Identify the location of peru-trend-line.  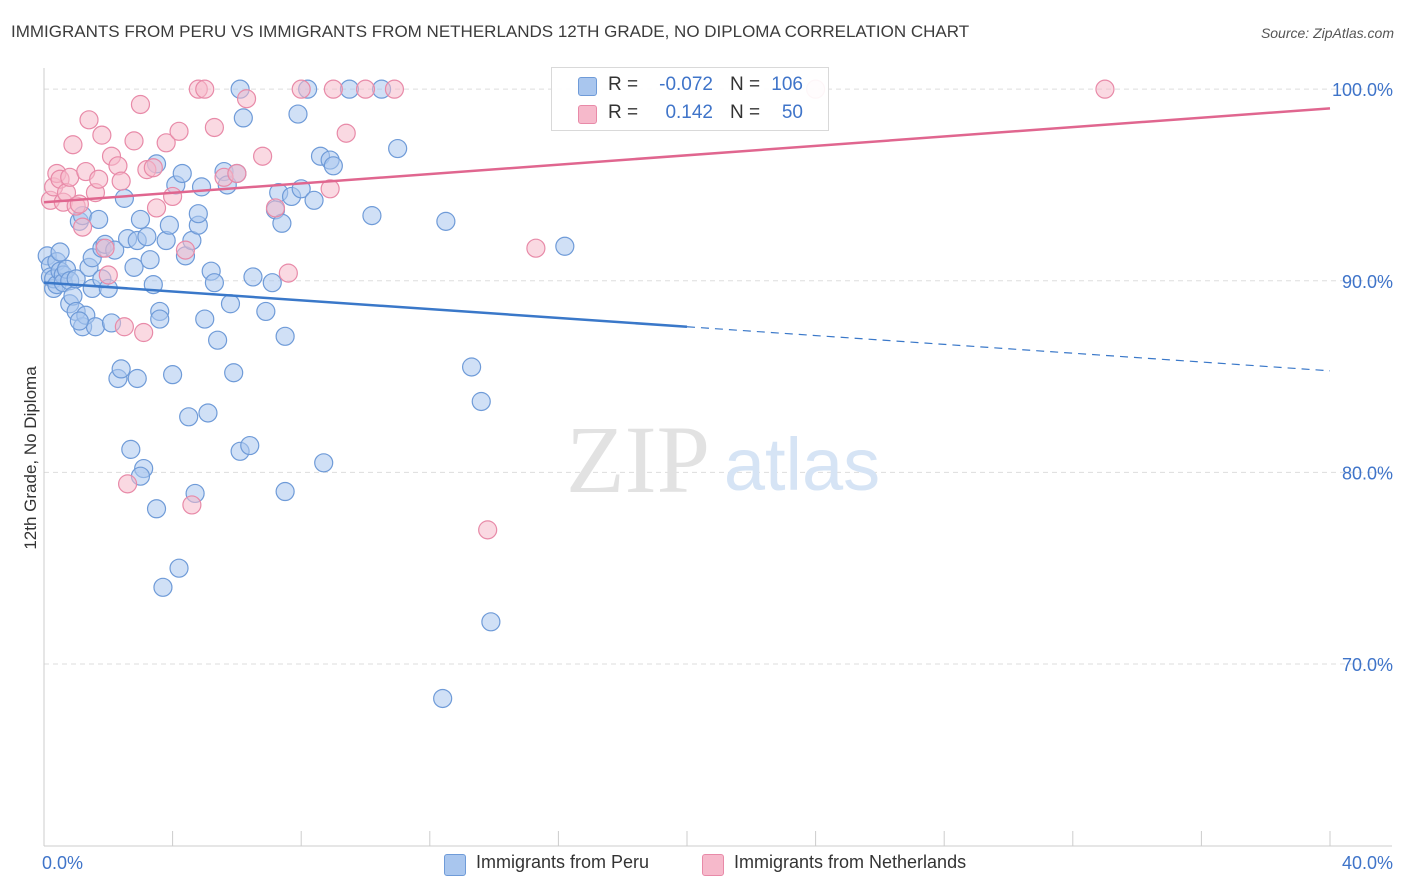
(365, 304).